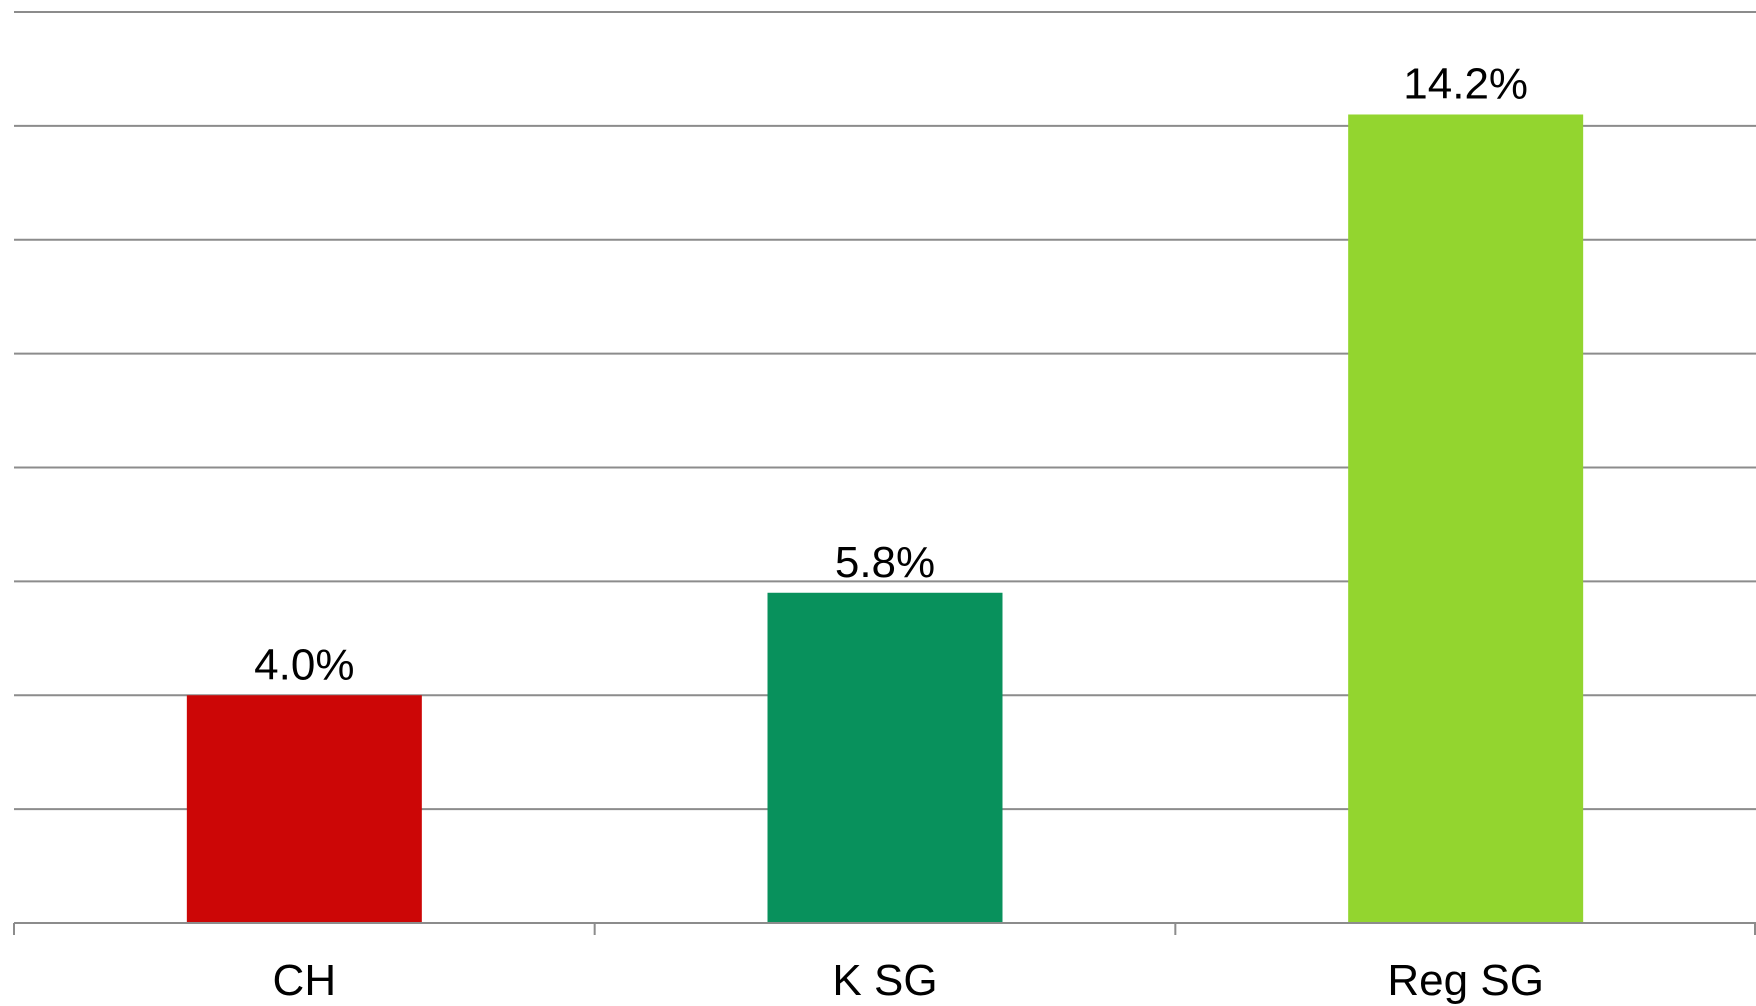 The image size is (1756, 1006). What do you see at coordinates (884, 928) in the screenshot?
I see `x-axis` at bounding box center [884, 928].